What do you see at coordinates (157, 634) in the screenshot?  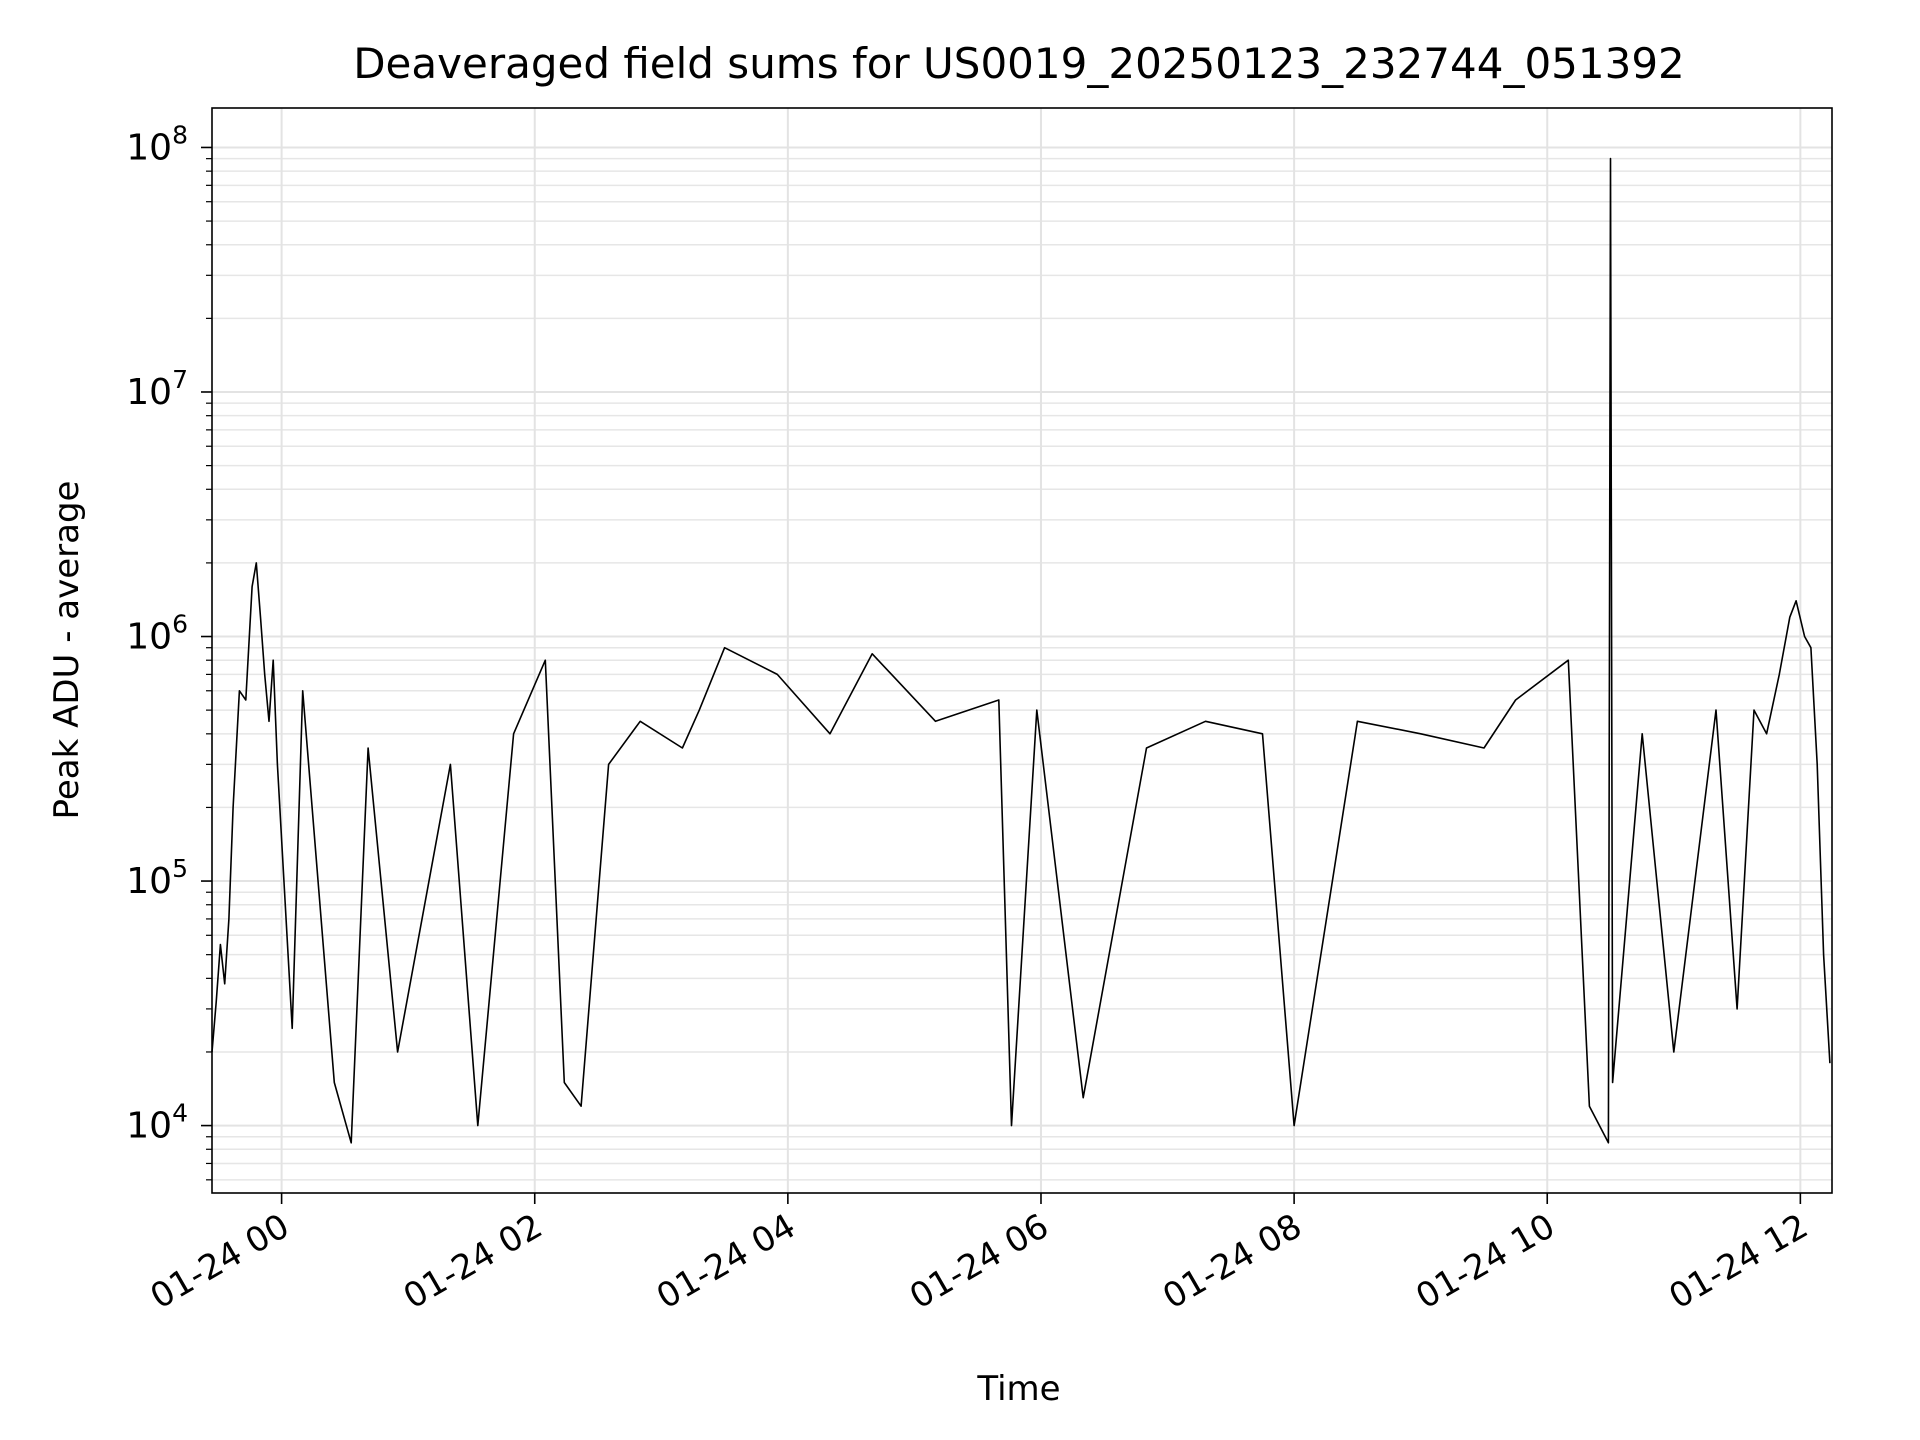 I see `y-tick-label: 10⁶` at bounding box center [157, 634].